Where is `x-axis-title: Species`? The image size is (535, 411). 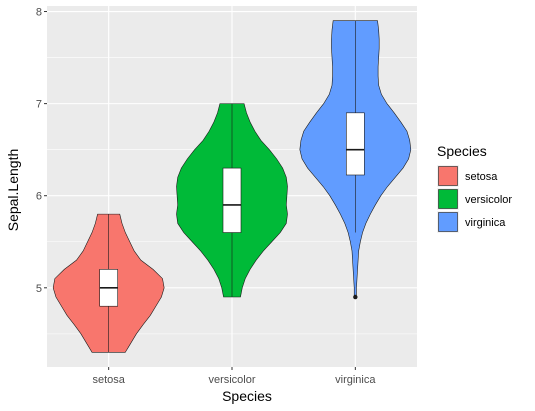 x-axis-title: Species is located at coordinates (247, 396).